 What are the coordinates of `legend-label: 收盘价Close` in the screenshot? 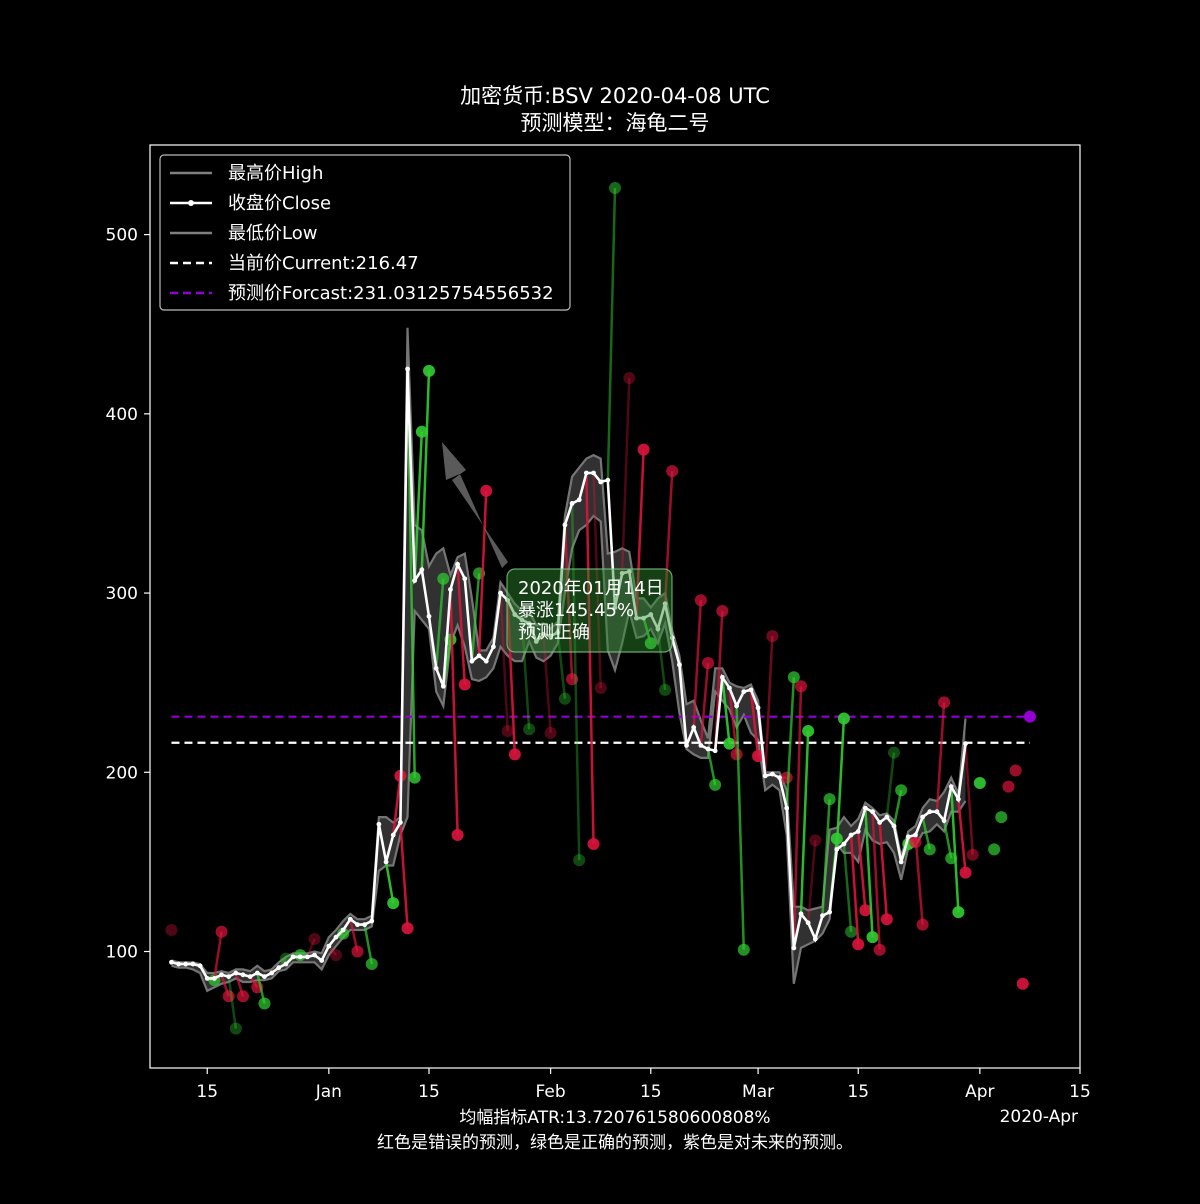 It's located at (279, 203).